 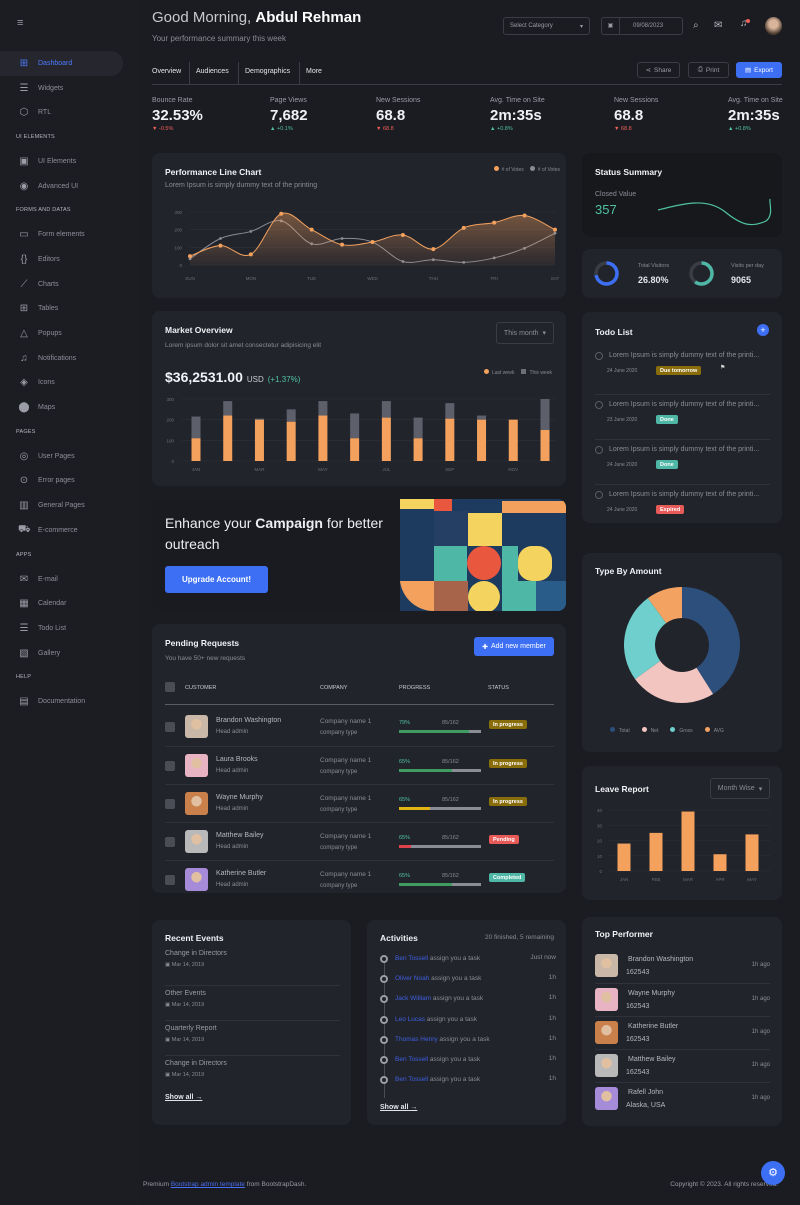 I want to click on event-item: Quarterly Report ▣ Mar 14, 2019, so click(x=252, y=1037).